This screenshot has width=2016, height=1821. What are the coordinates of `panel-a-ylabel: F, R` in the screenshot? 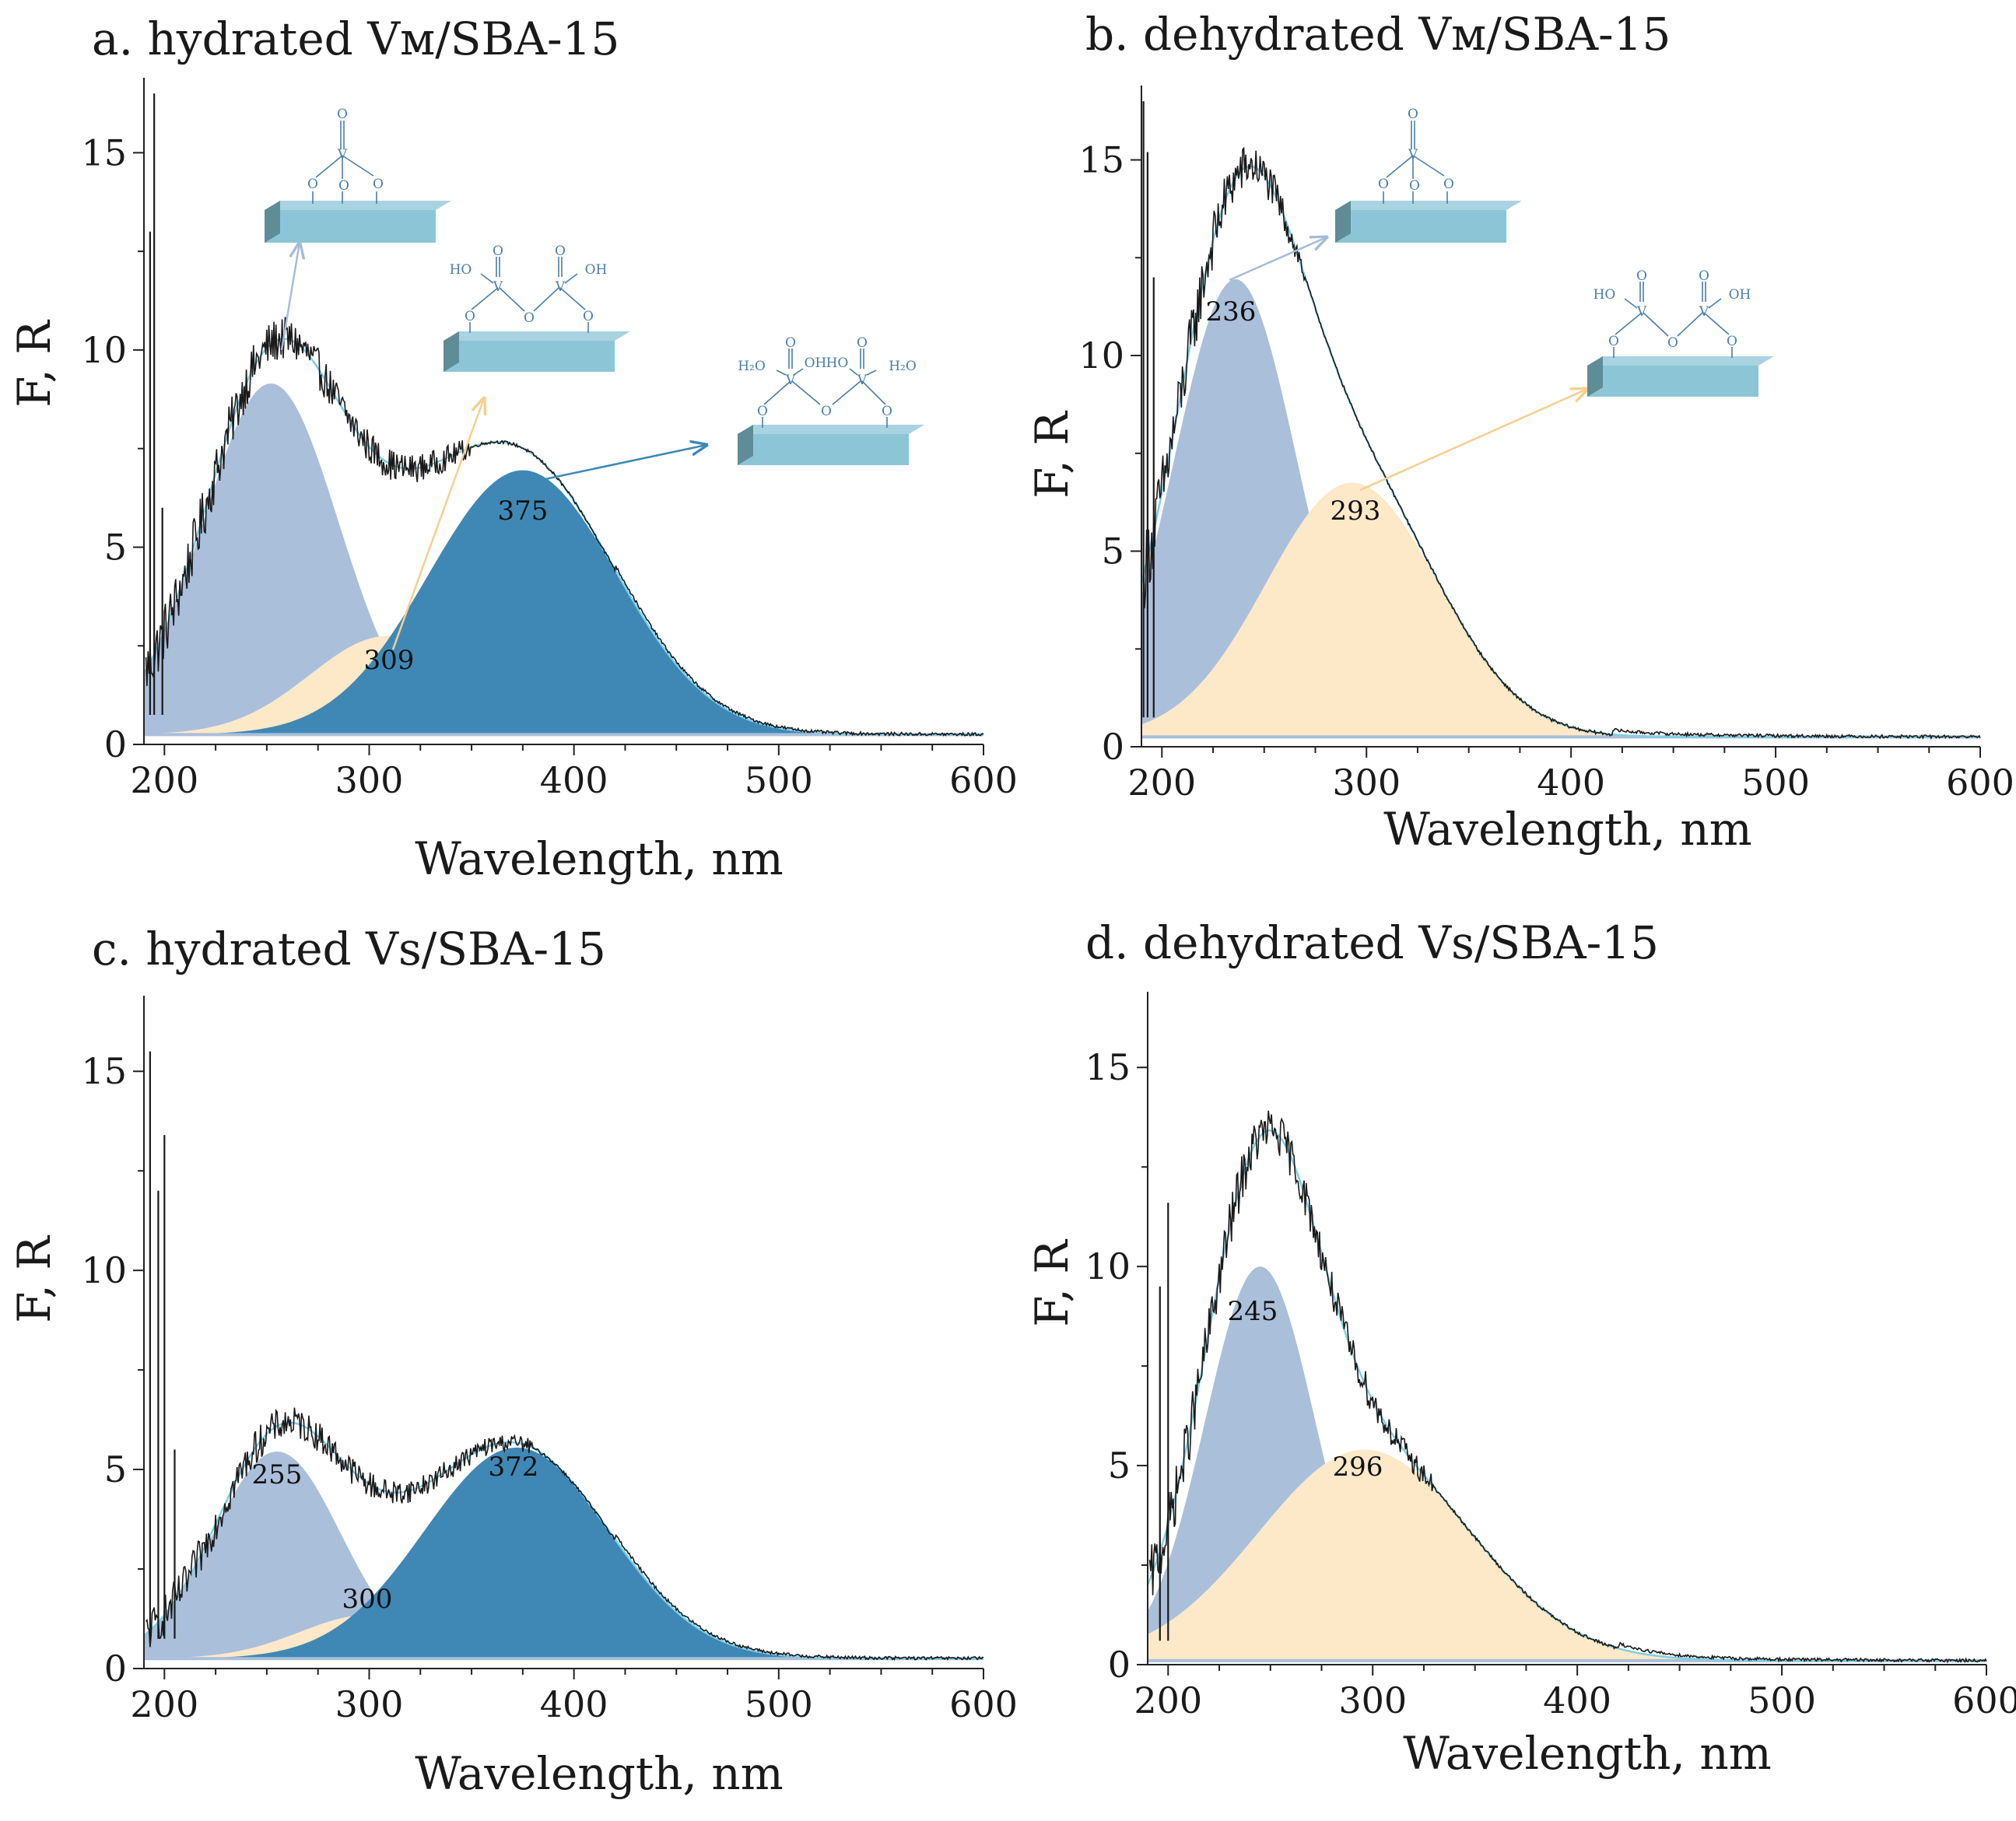 It's located at (34, 363).